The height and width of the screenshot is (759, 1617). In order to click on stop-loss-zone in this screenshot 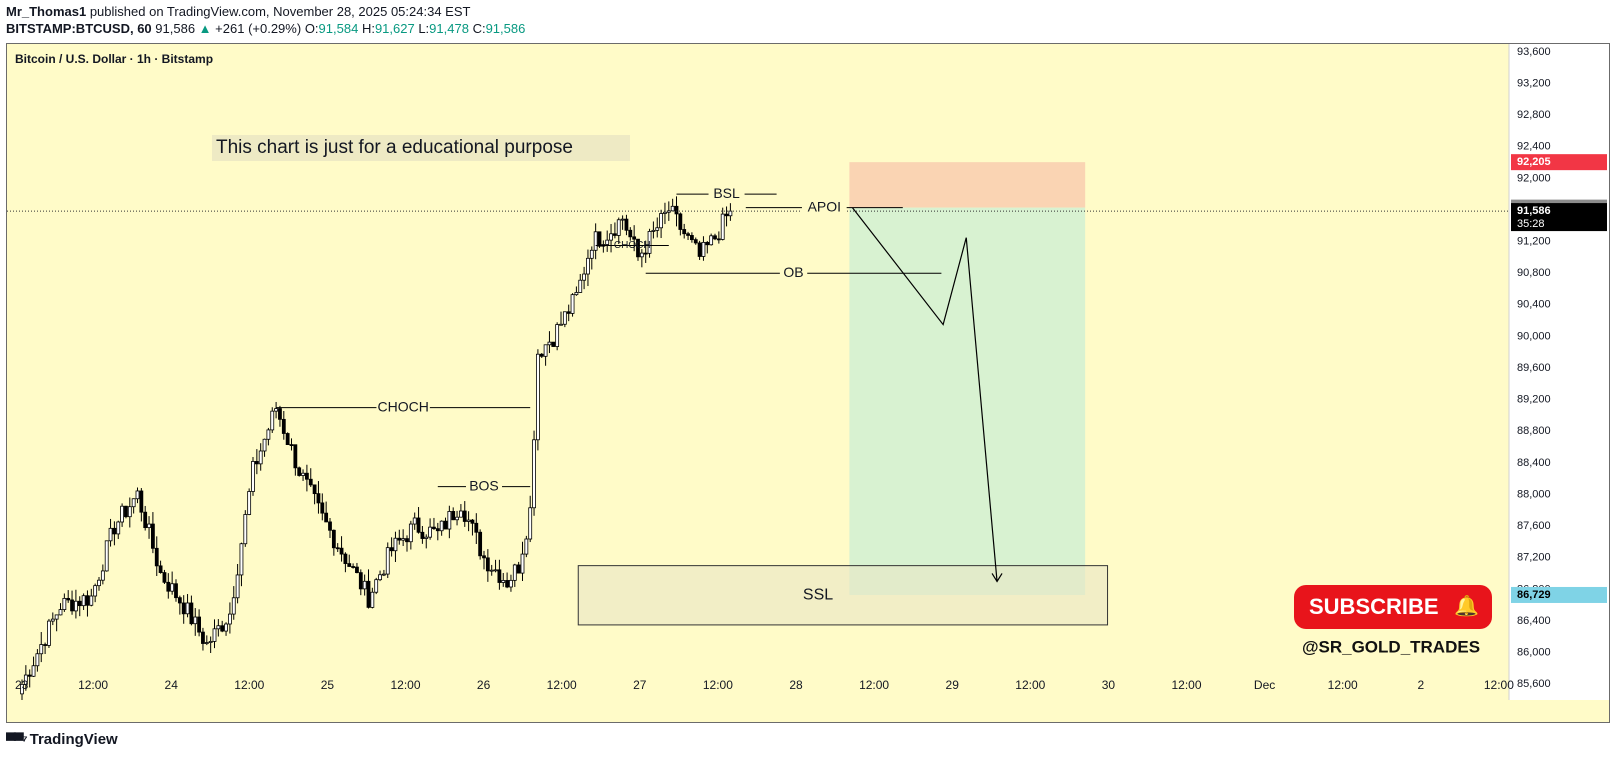, I will do `click(967, 185)`.